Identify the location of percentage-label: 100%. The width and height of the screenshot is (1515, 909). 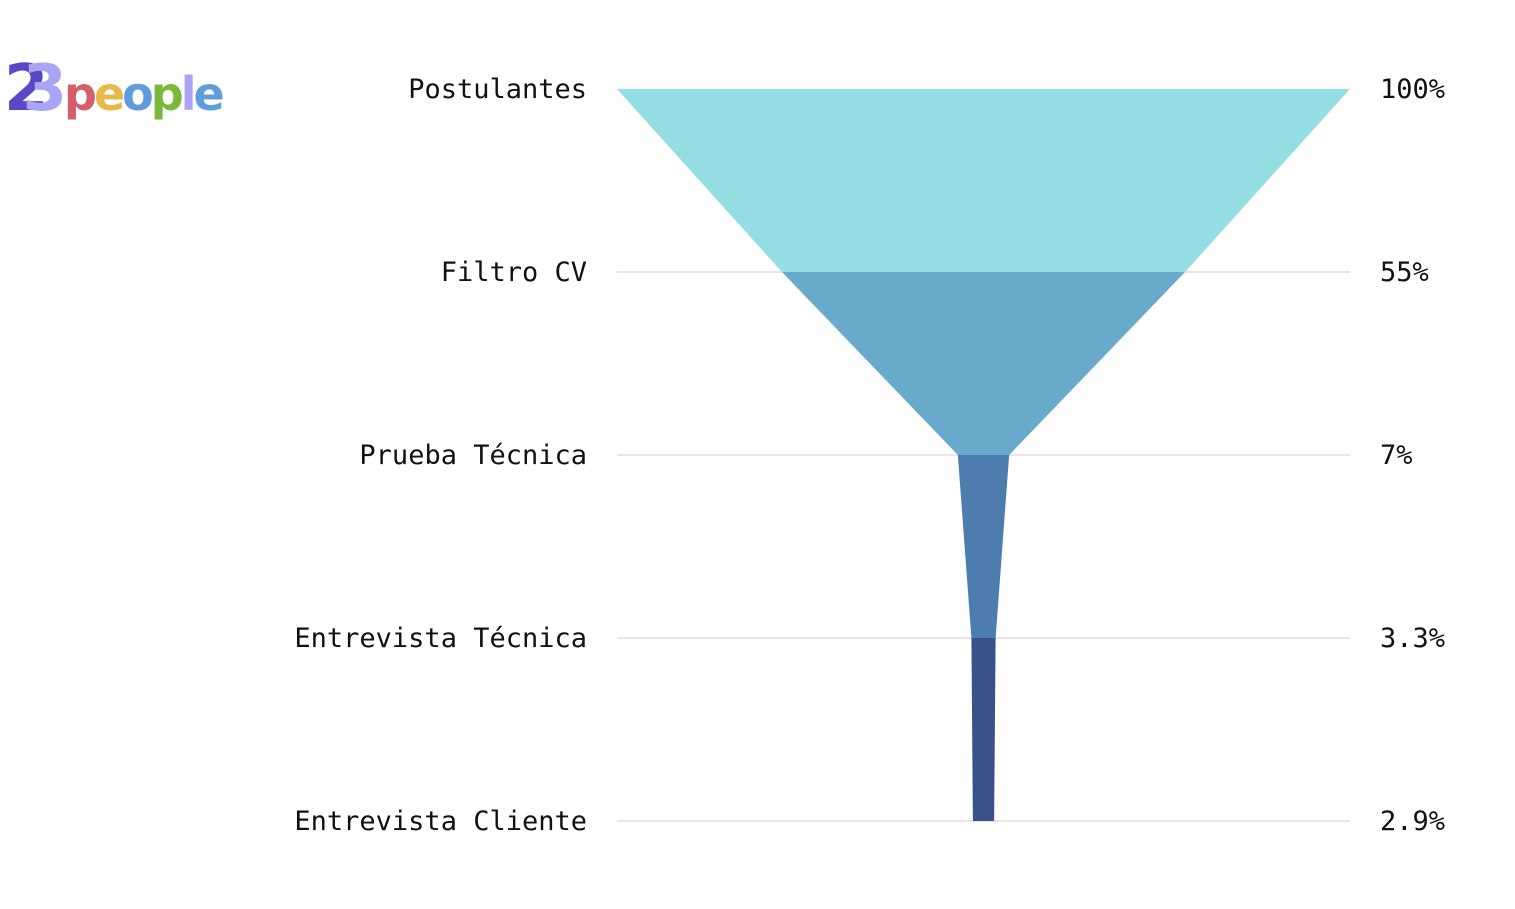
(1412, 89).